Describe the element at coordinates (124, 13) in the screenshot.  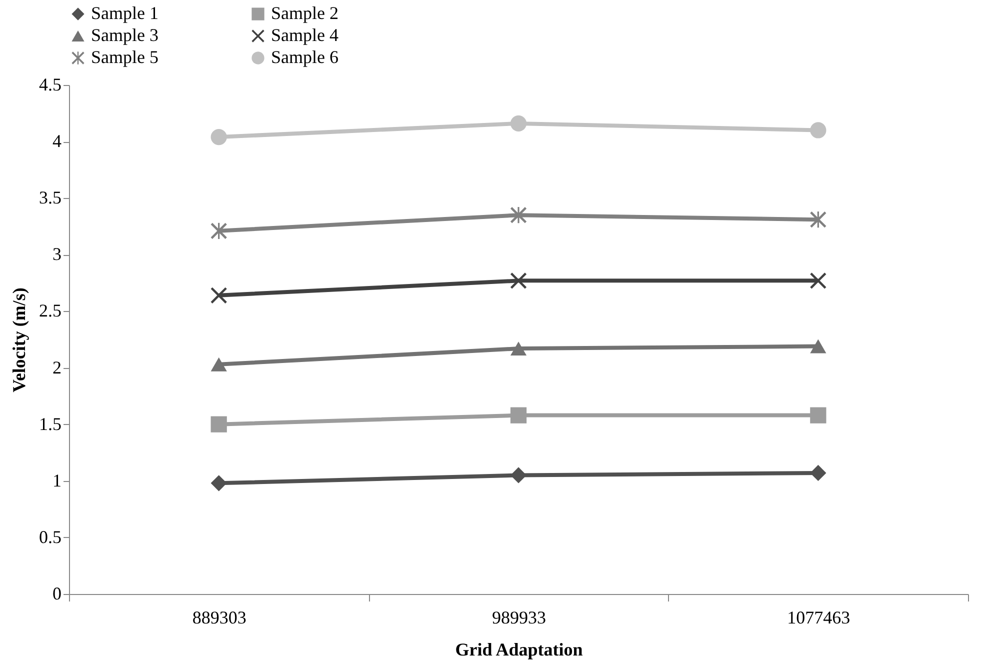
I see `legend-label: Sample 1` at that location.